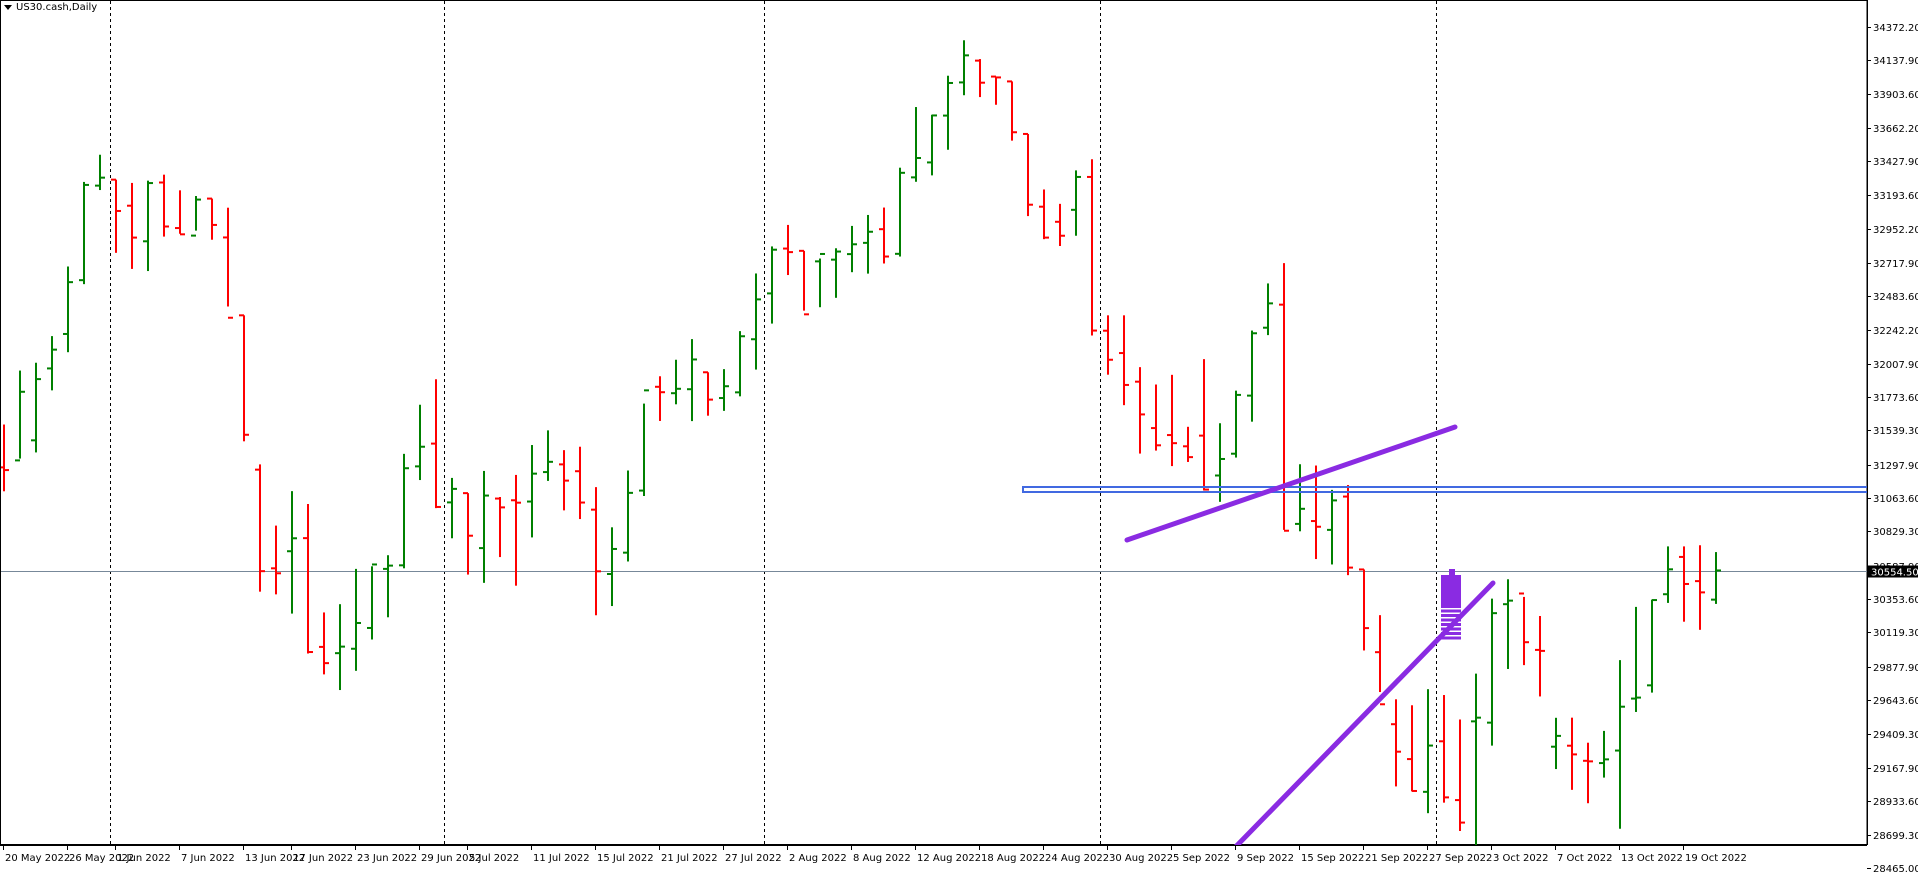 Image resolution: width=1918 pixels, height=880 pixels. Describe the element at coordinates (37, 858) in the screenshot. I see `date-tick-label: 20 May 2022` at that location.